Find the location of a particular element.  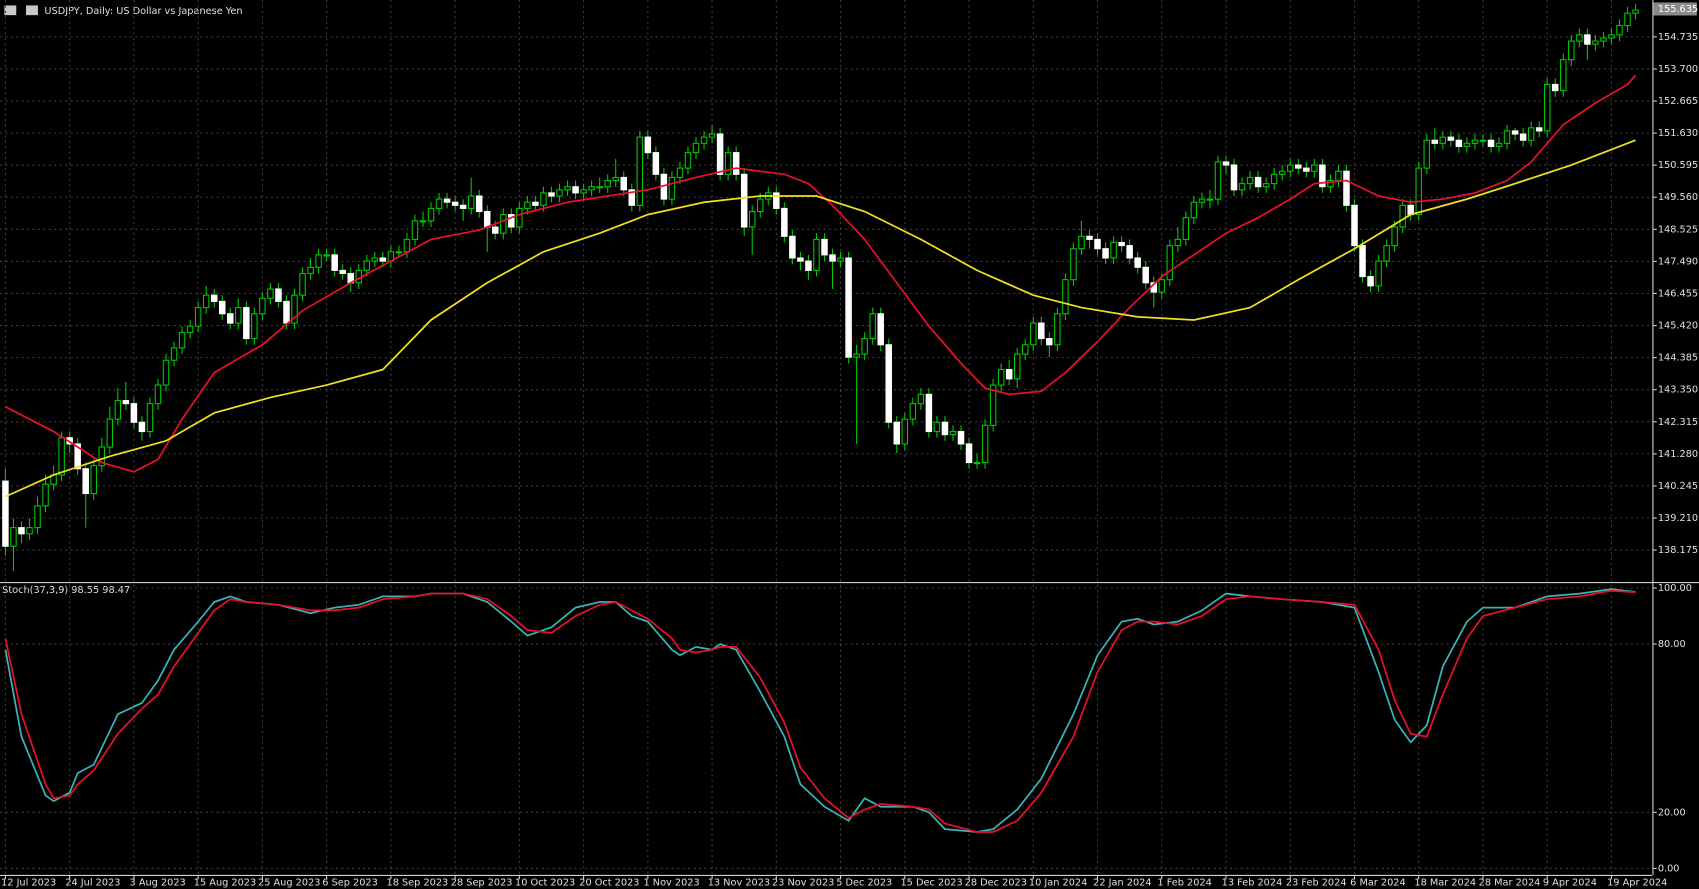

x-tick-label: 23 Feb 2024 is located at coordinates (1316, 883).